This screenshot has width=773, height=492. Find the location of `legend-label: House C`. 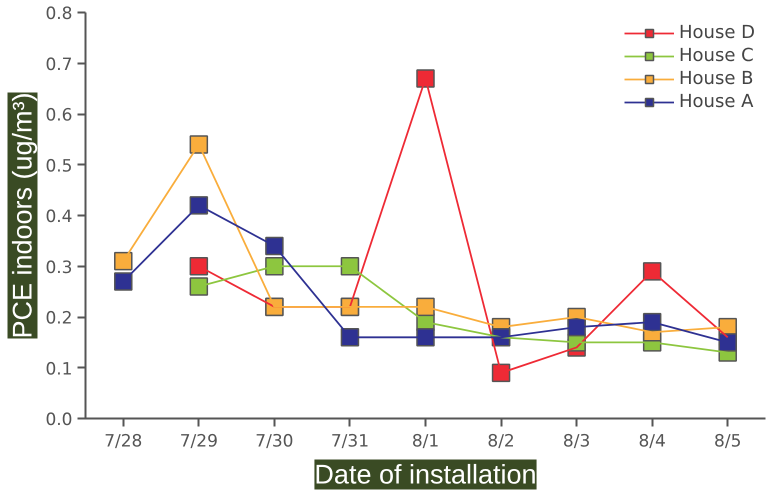

legend-label: House C is located at coordinates (716, 55).